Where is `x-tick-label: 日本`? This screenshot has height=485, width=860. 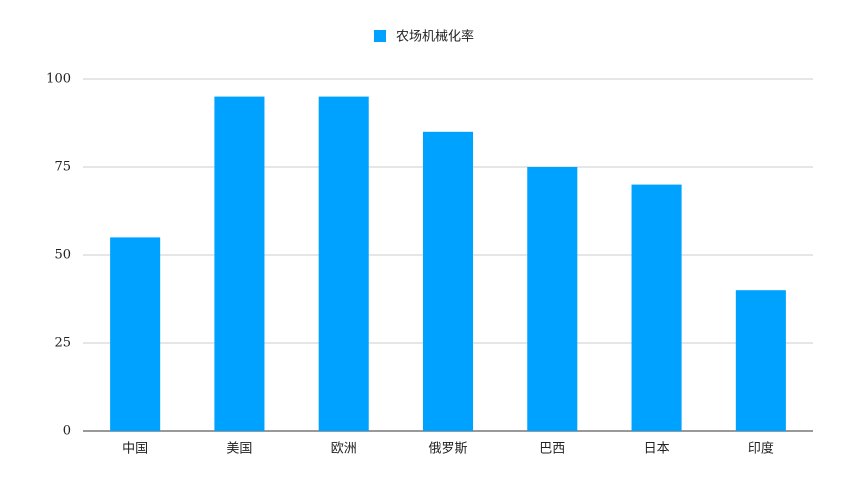
x-tick-label: 日本 is located at coordinates (657, 449).